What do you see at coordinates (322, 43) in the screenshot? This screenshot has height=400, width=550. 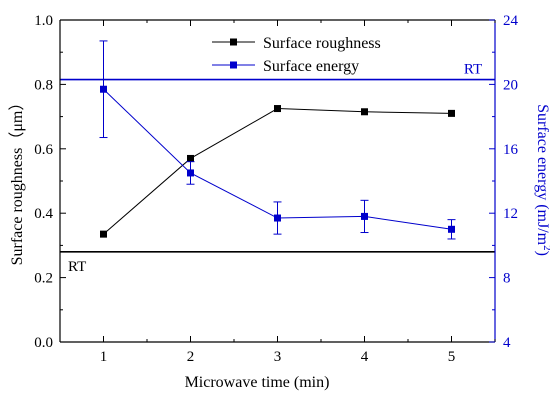 I see `legend-label-0: Surface roughness` at bounding box center [322, 43].